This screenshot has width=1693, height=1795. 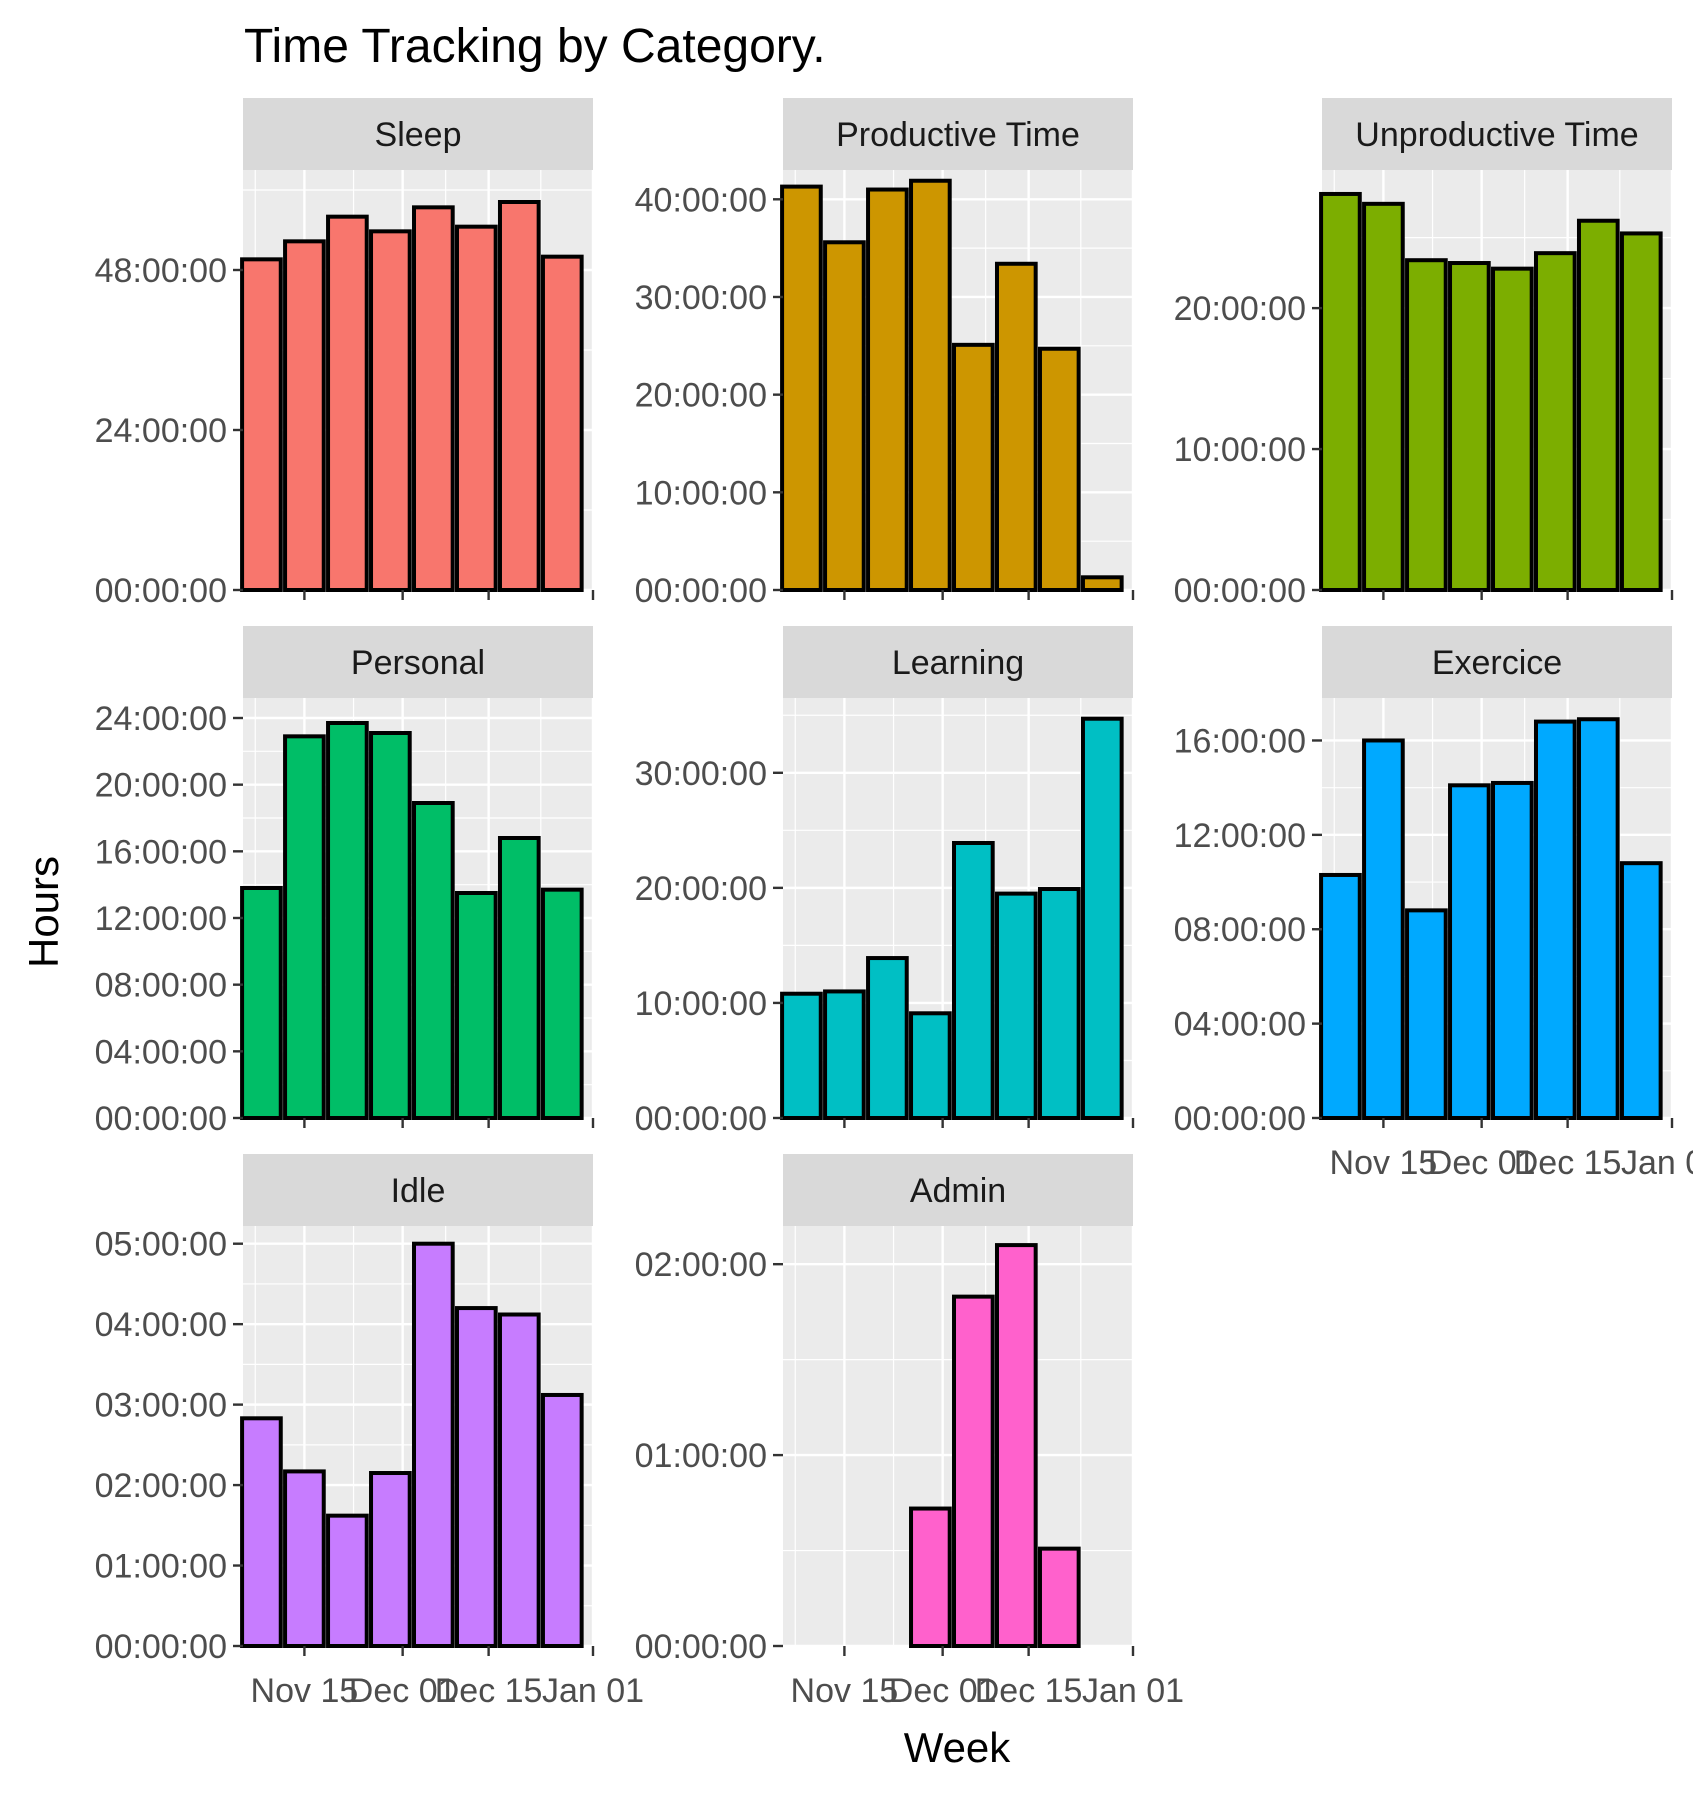 I want to click on strip-admin, so click(x=958, y=1190).